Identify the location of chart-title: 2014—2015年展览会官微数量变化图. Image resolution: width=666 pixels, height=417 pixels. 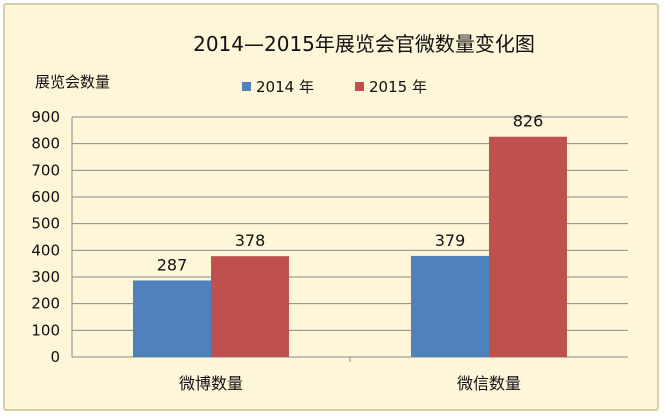
(364, 44).